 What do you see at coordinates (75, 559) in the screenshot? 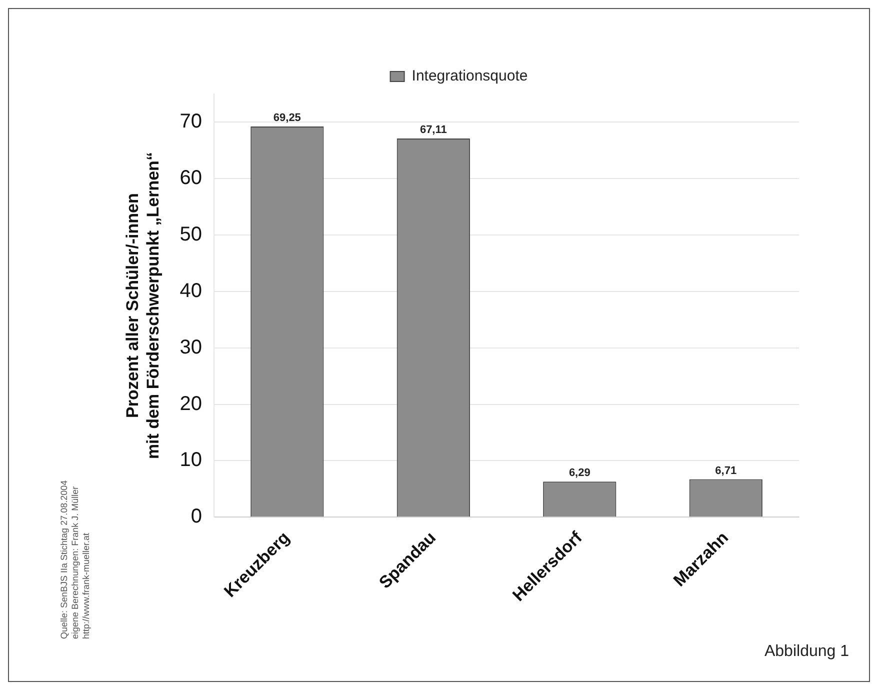
I see `source-note: Quelle: SenBJS IIa Stichtag 27.08.2004 eigene Berechnungen: Frank J. Müller http://www.frank-mueller.at` at bounding box center [75, 559].